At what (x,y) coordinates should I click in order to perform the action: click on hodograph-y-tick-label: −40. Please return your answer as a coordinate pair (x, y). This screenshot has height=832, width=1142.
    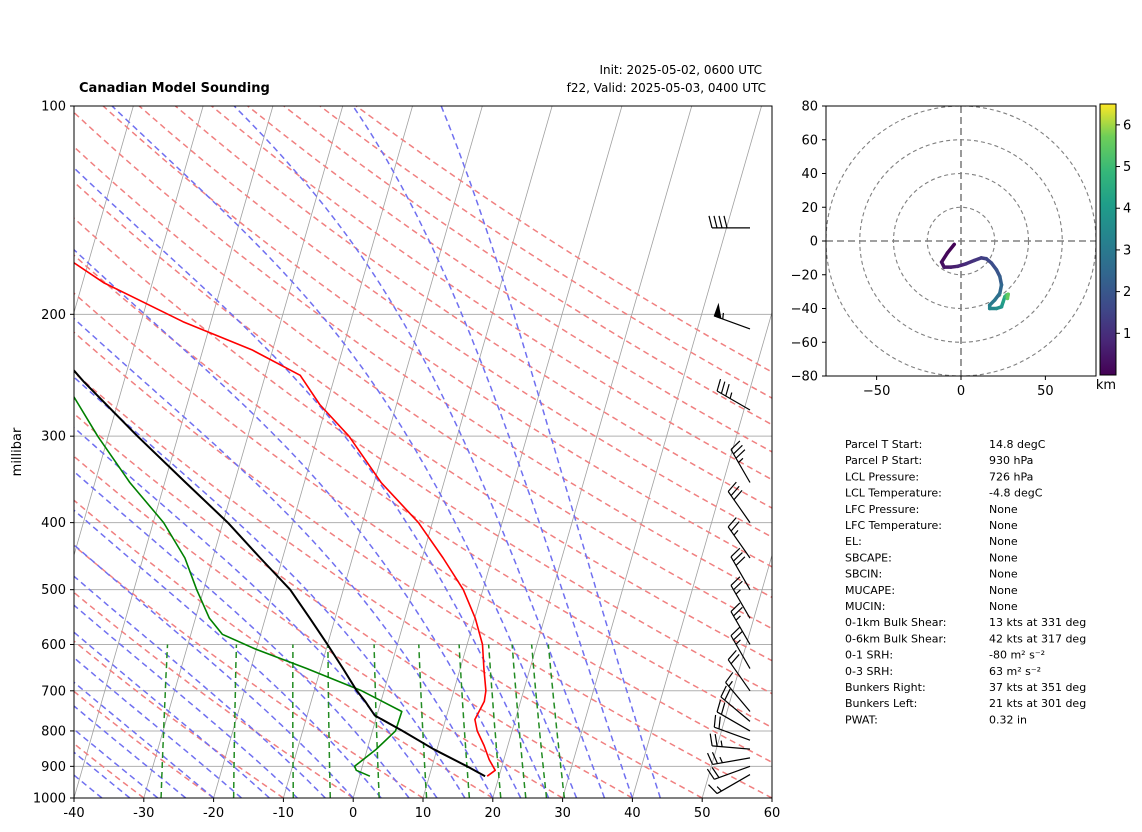
    Looking at the image, I should click on (804, 309).